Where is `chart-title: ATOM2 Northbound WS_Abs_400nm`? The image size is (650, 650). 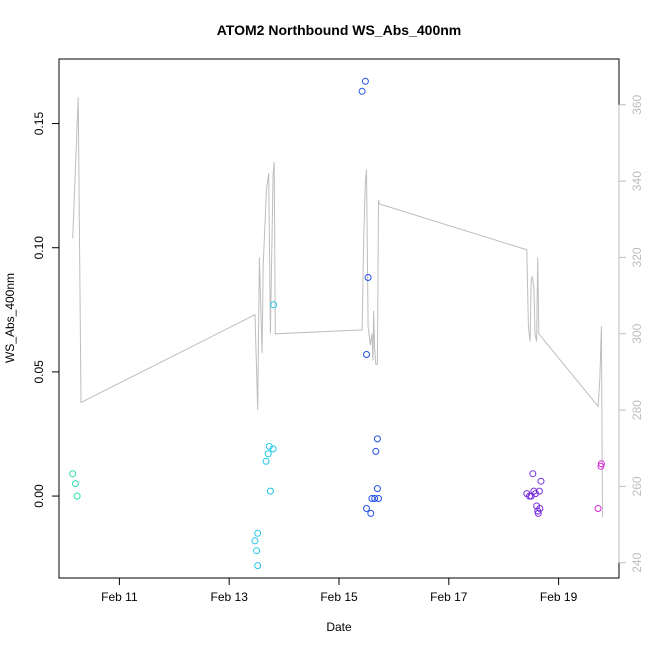
chart-title: ATOM2 Northbound WS_Abs_400nm is located at coordinates (339, 30).